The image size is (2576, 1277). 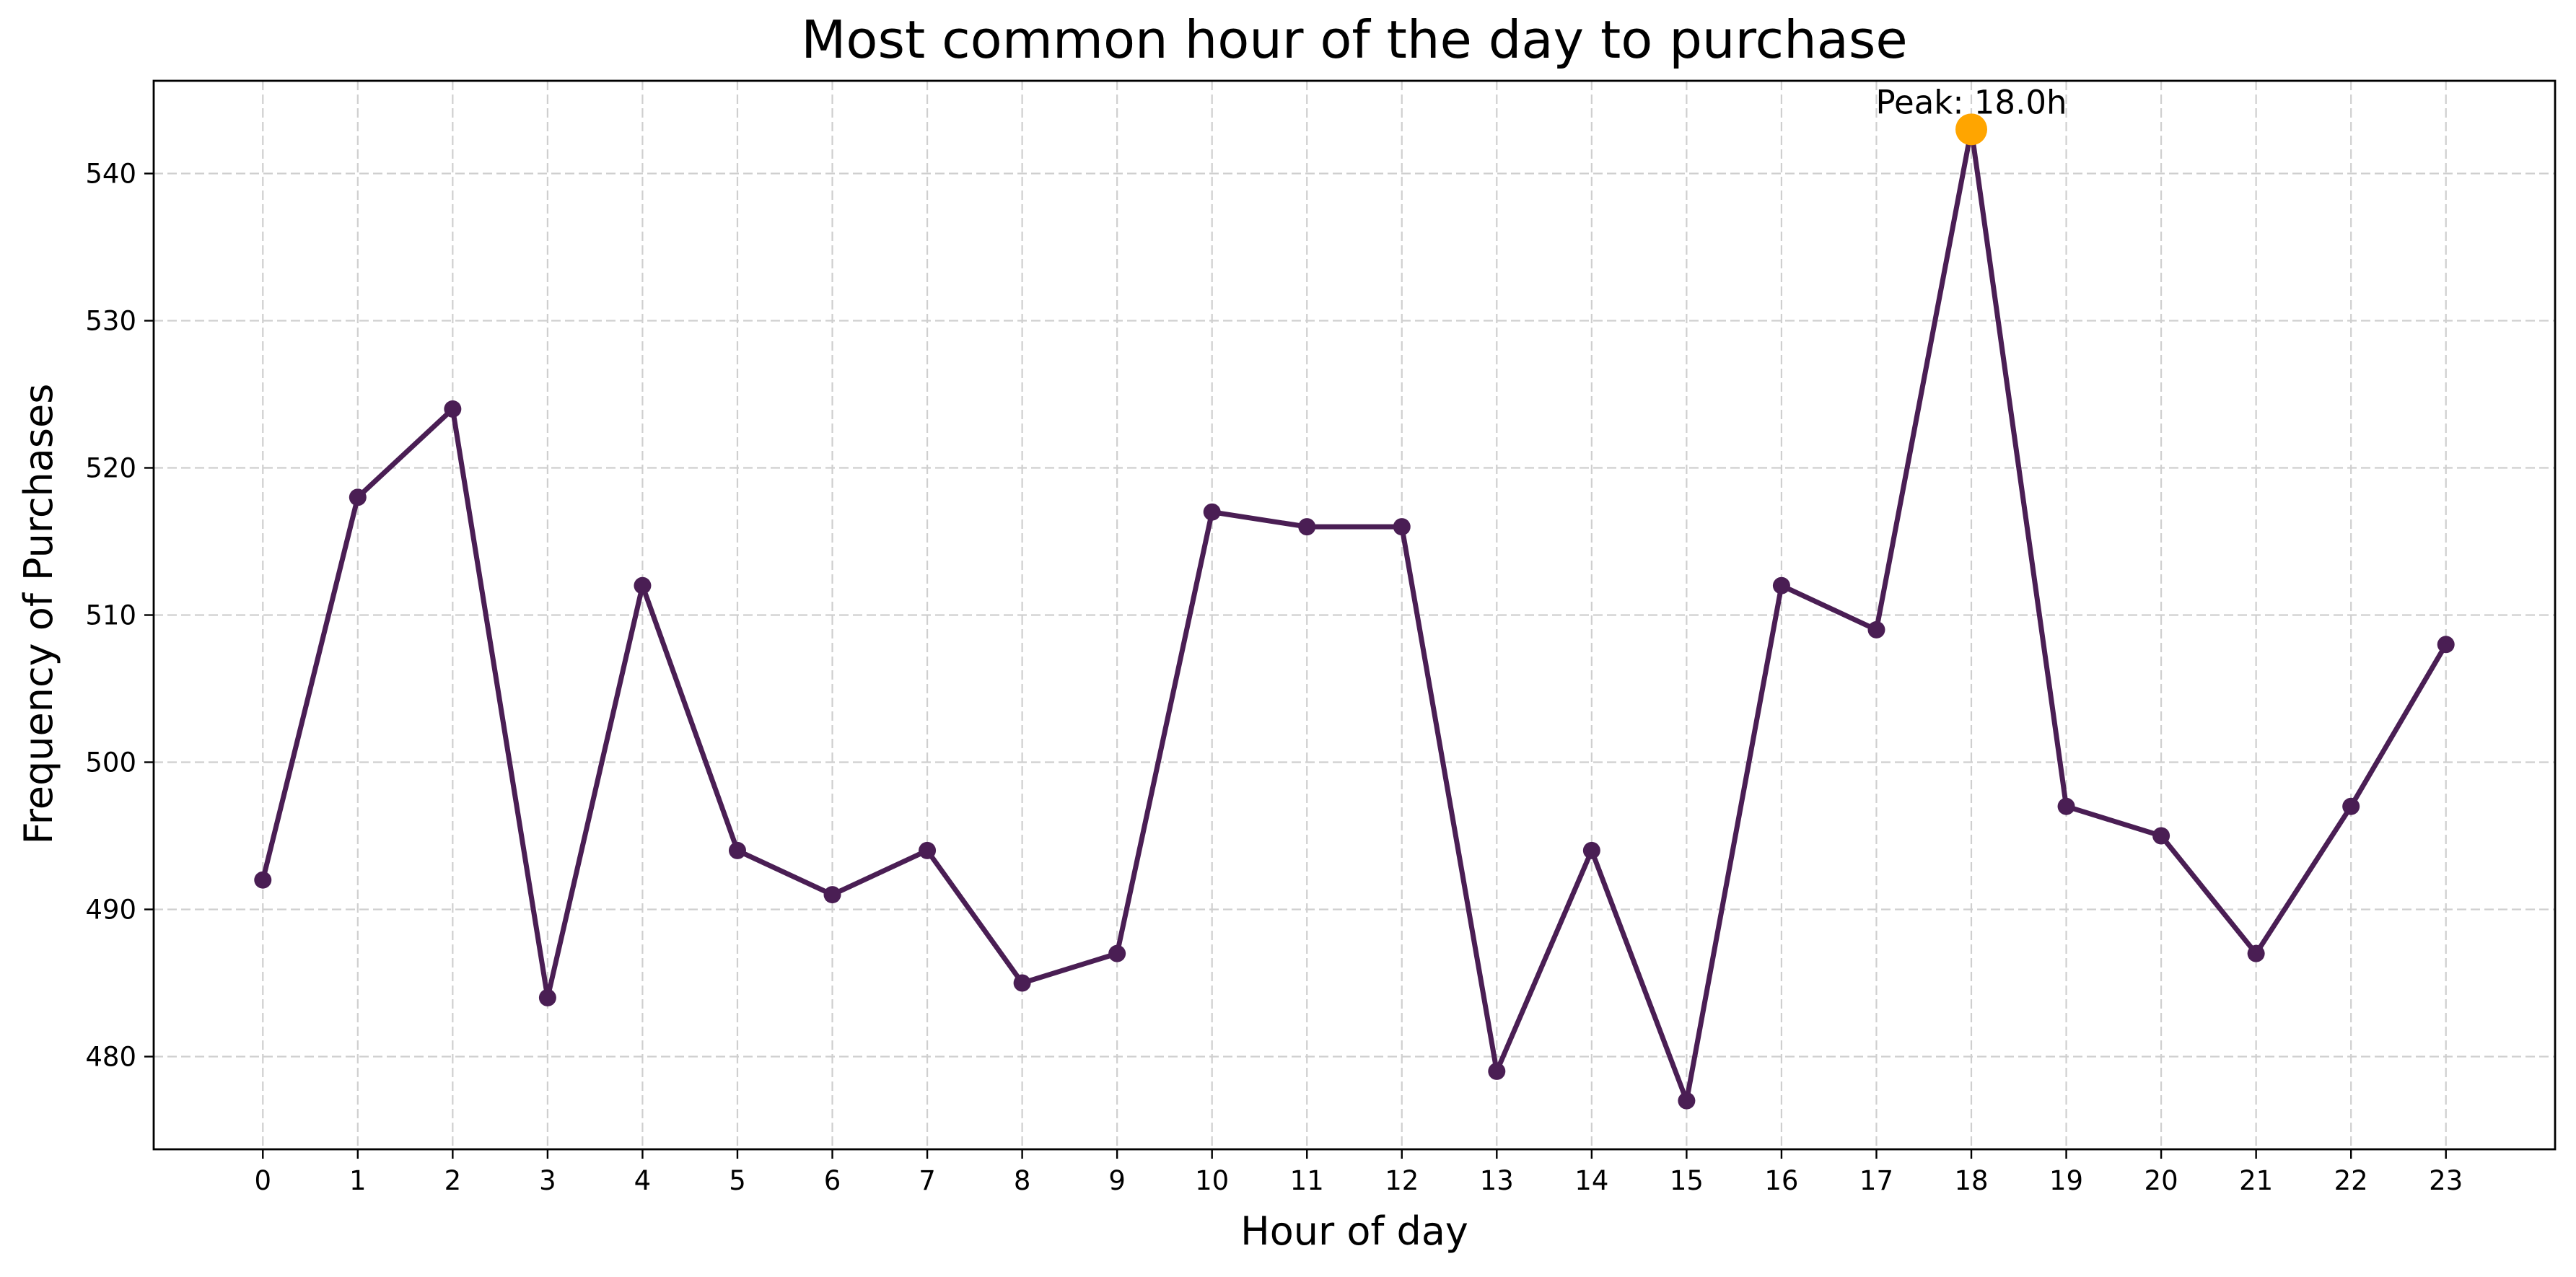 What do you see at coordinates (1117, 1180) in the screenshot?
I see `x-tick-label: 9` at bounding box center [1117, 1180].